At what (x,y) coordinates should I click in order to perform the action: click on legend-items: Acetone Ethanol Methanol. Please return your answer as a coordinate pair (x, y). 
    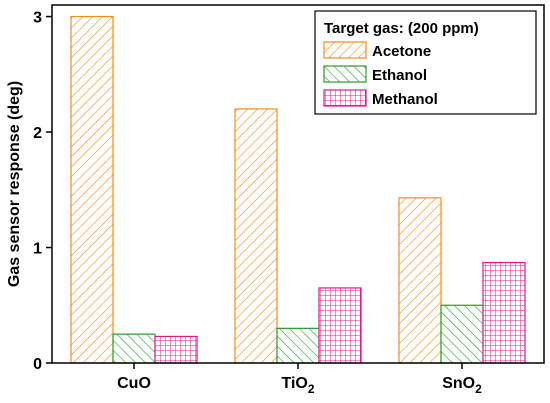
    Looking at the image, I should click on (380, 74).